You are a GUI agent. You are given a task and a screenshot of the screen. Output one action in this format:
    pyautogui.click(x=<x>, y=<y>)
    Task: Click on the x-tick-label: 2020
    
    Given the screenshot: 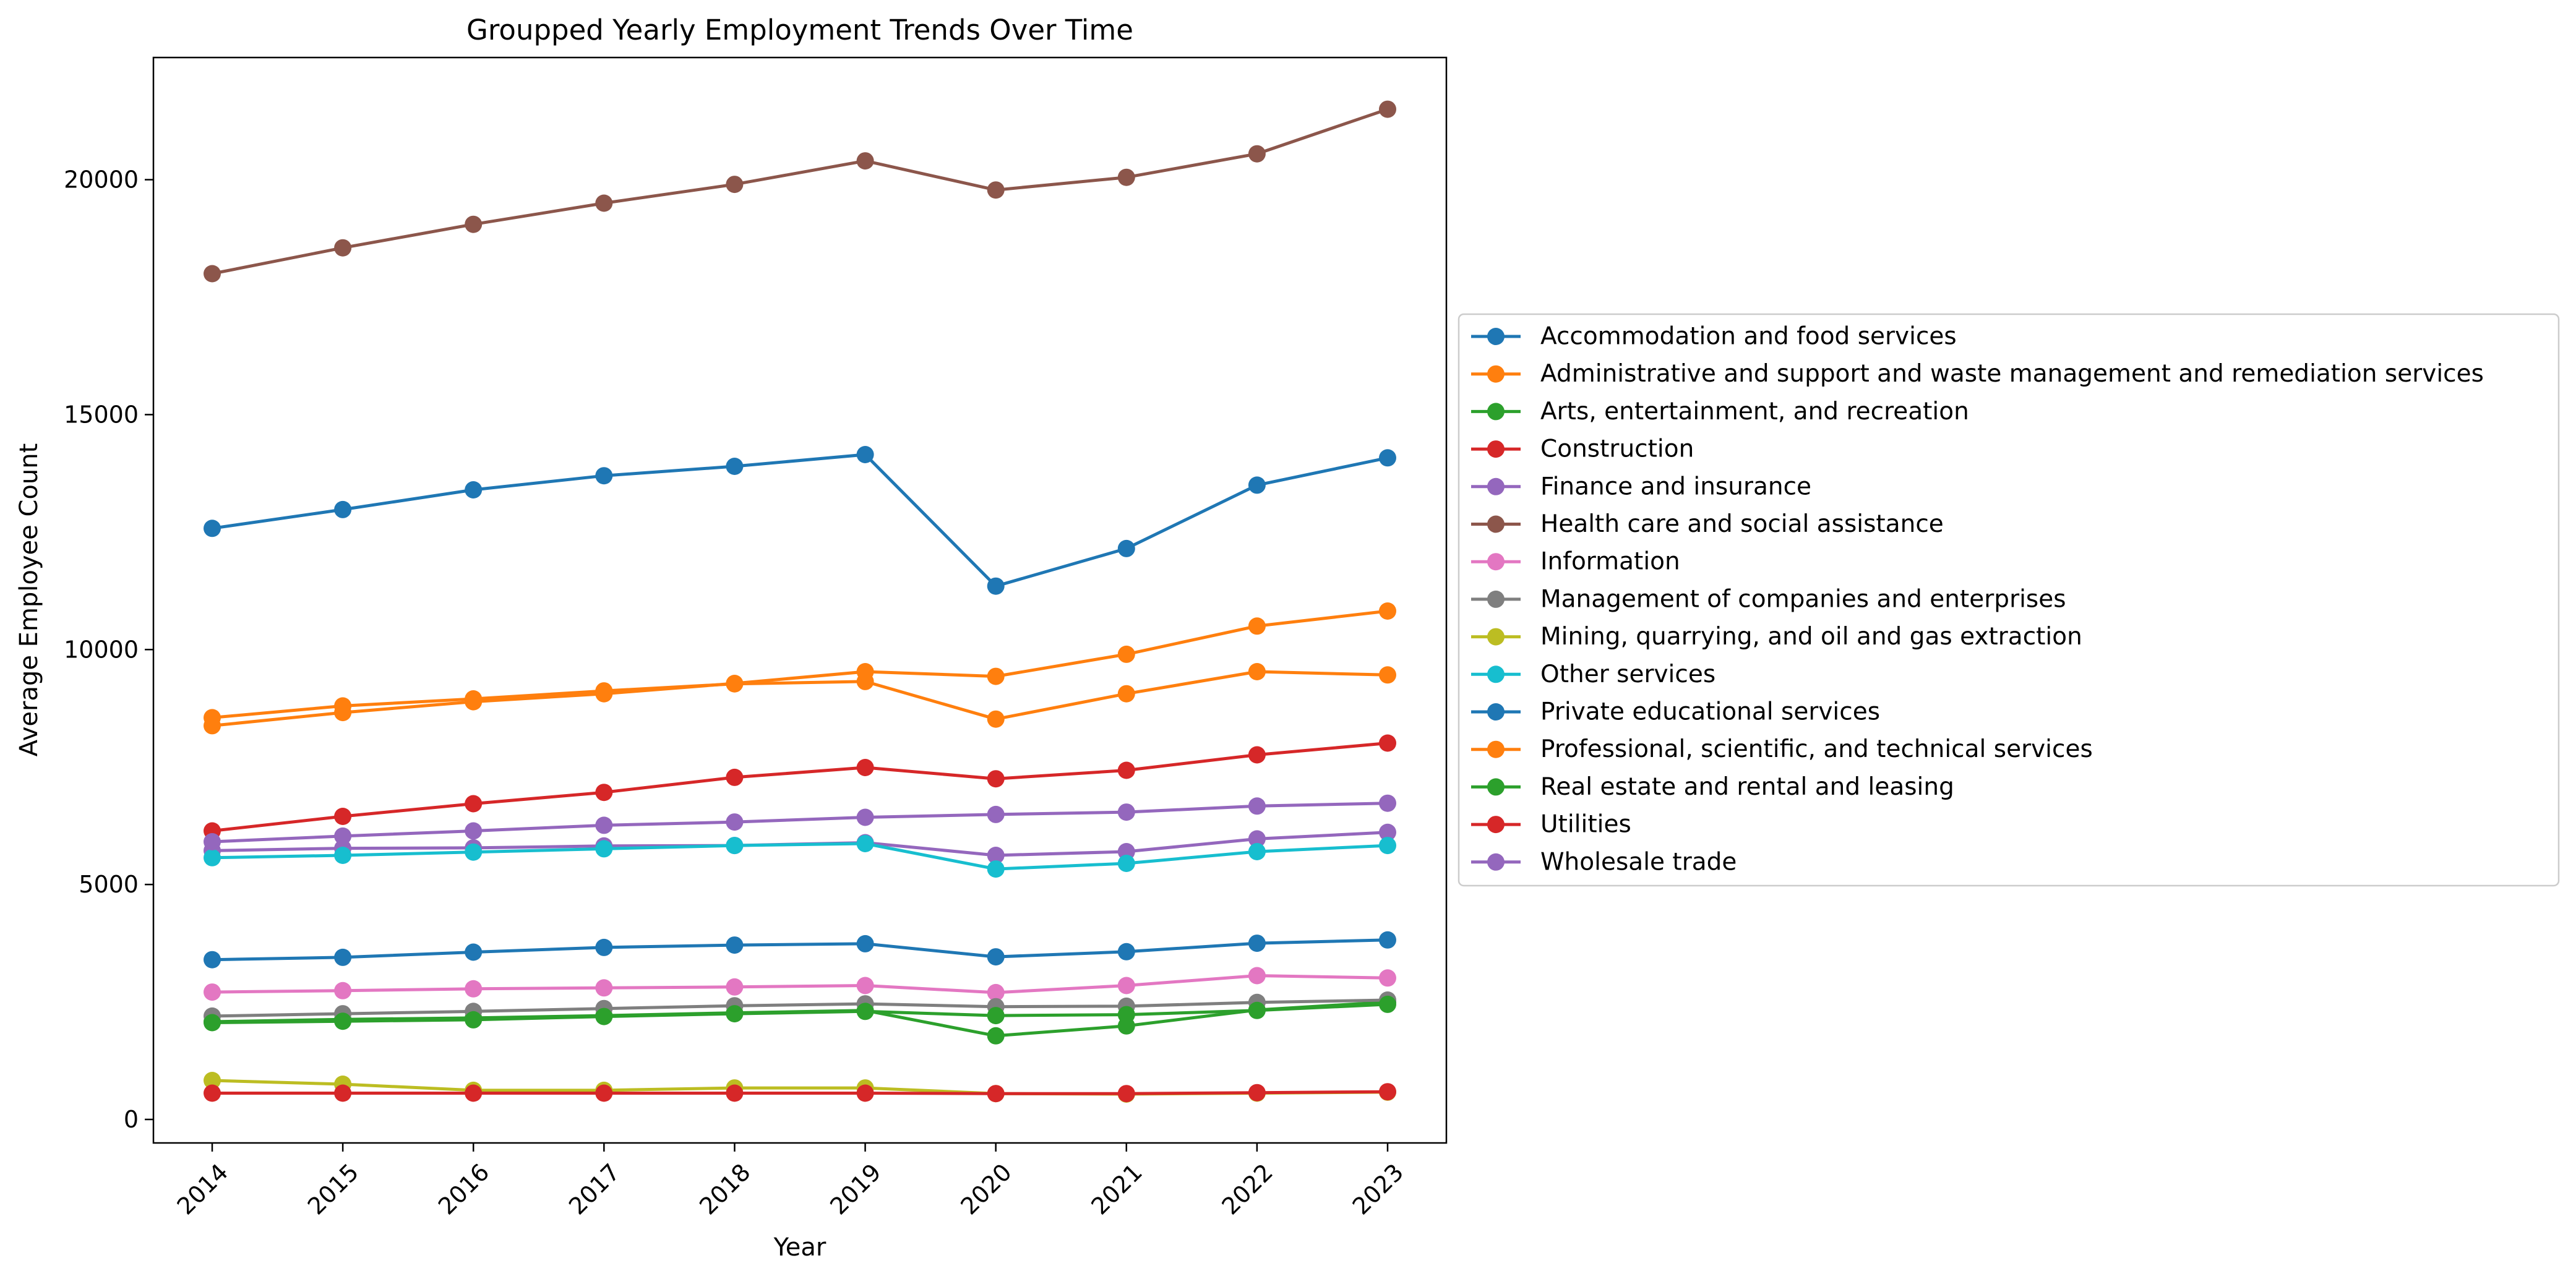 What is the action you would take?
    pyautogui.click(x=986, y=1189)
    